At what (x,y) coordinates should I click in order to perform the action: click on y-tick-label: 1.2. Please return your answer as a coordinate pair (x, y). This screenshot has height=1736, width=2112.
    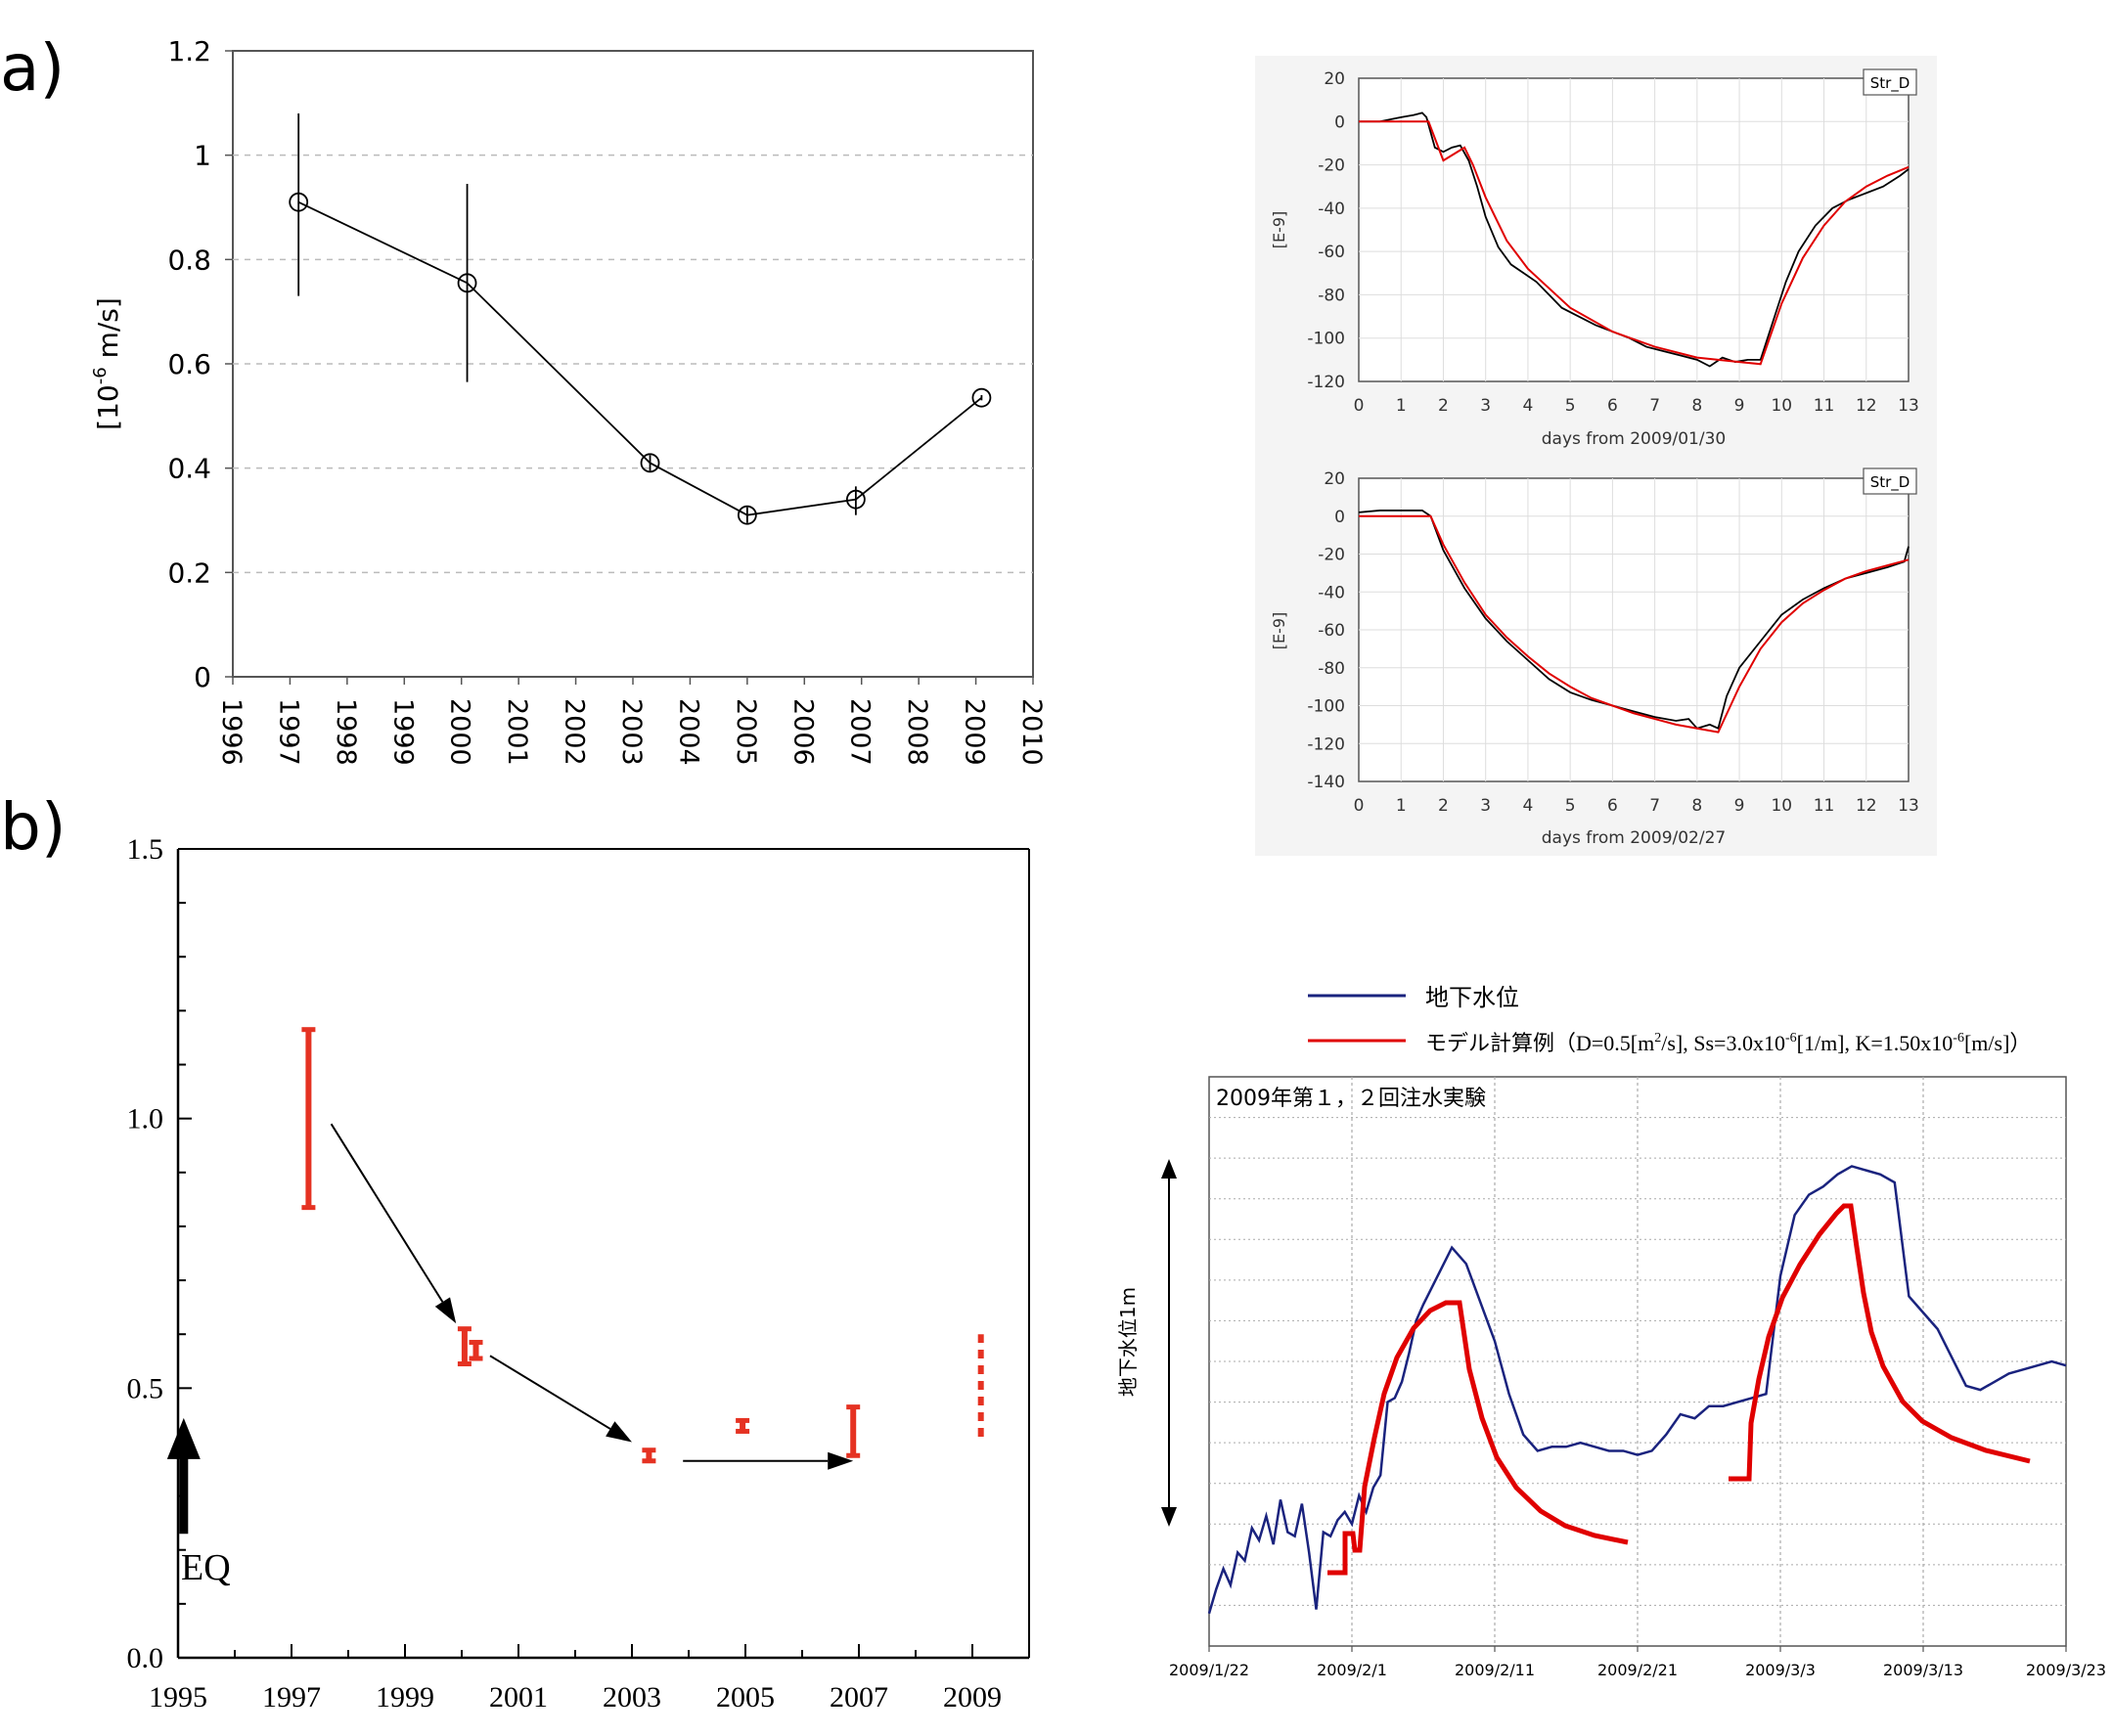
    Looking at the image, I should click on (189, 51).